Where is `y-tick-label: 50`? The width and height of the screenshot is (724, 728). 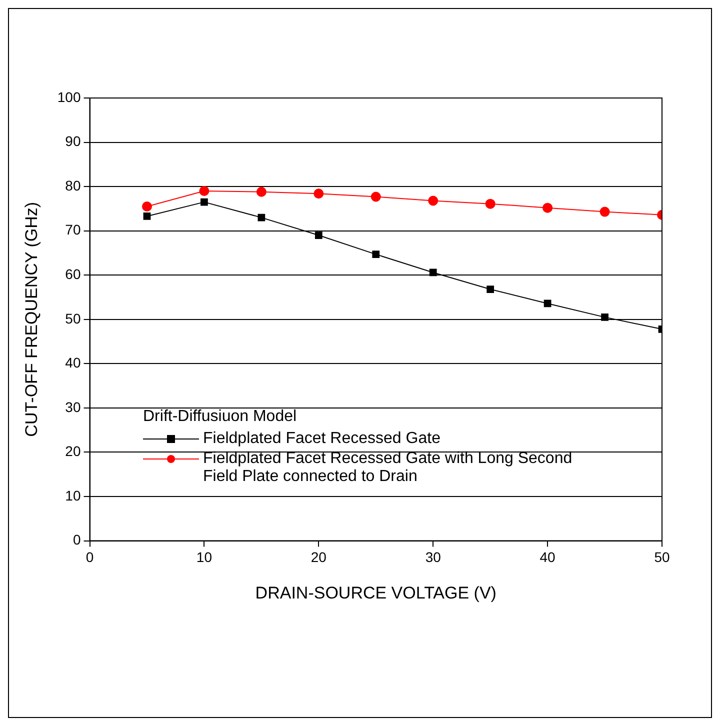 y-tick-label: 50 is located at coordinates (73, 318).